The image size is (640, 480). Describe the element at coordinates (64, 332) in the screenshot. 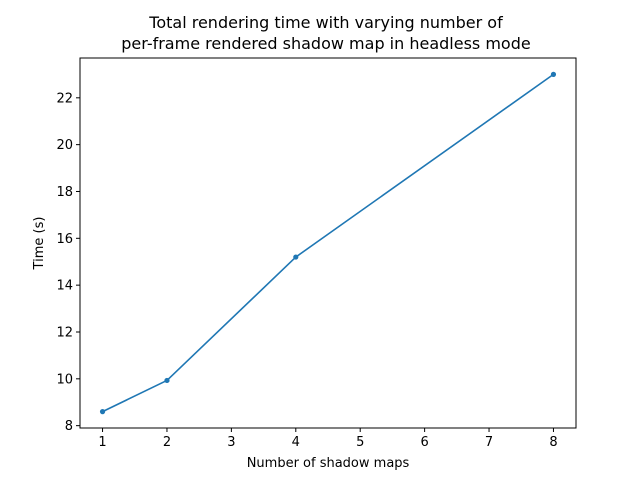

I see `y-tick-label: 12` at that location.